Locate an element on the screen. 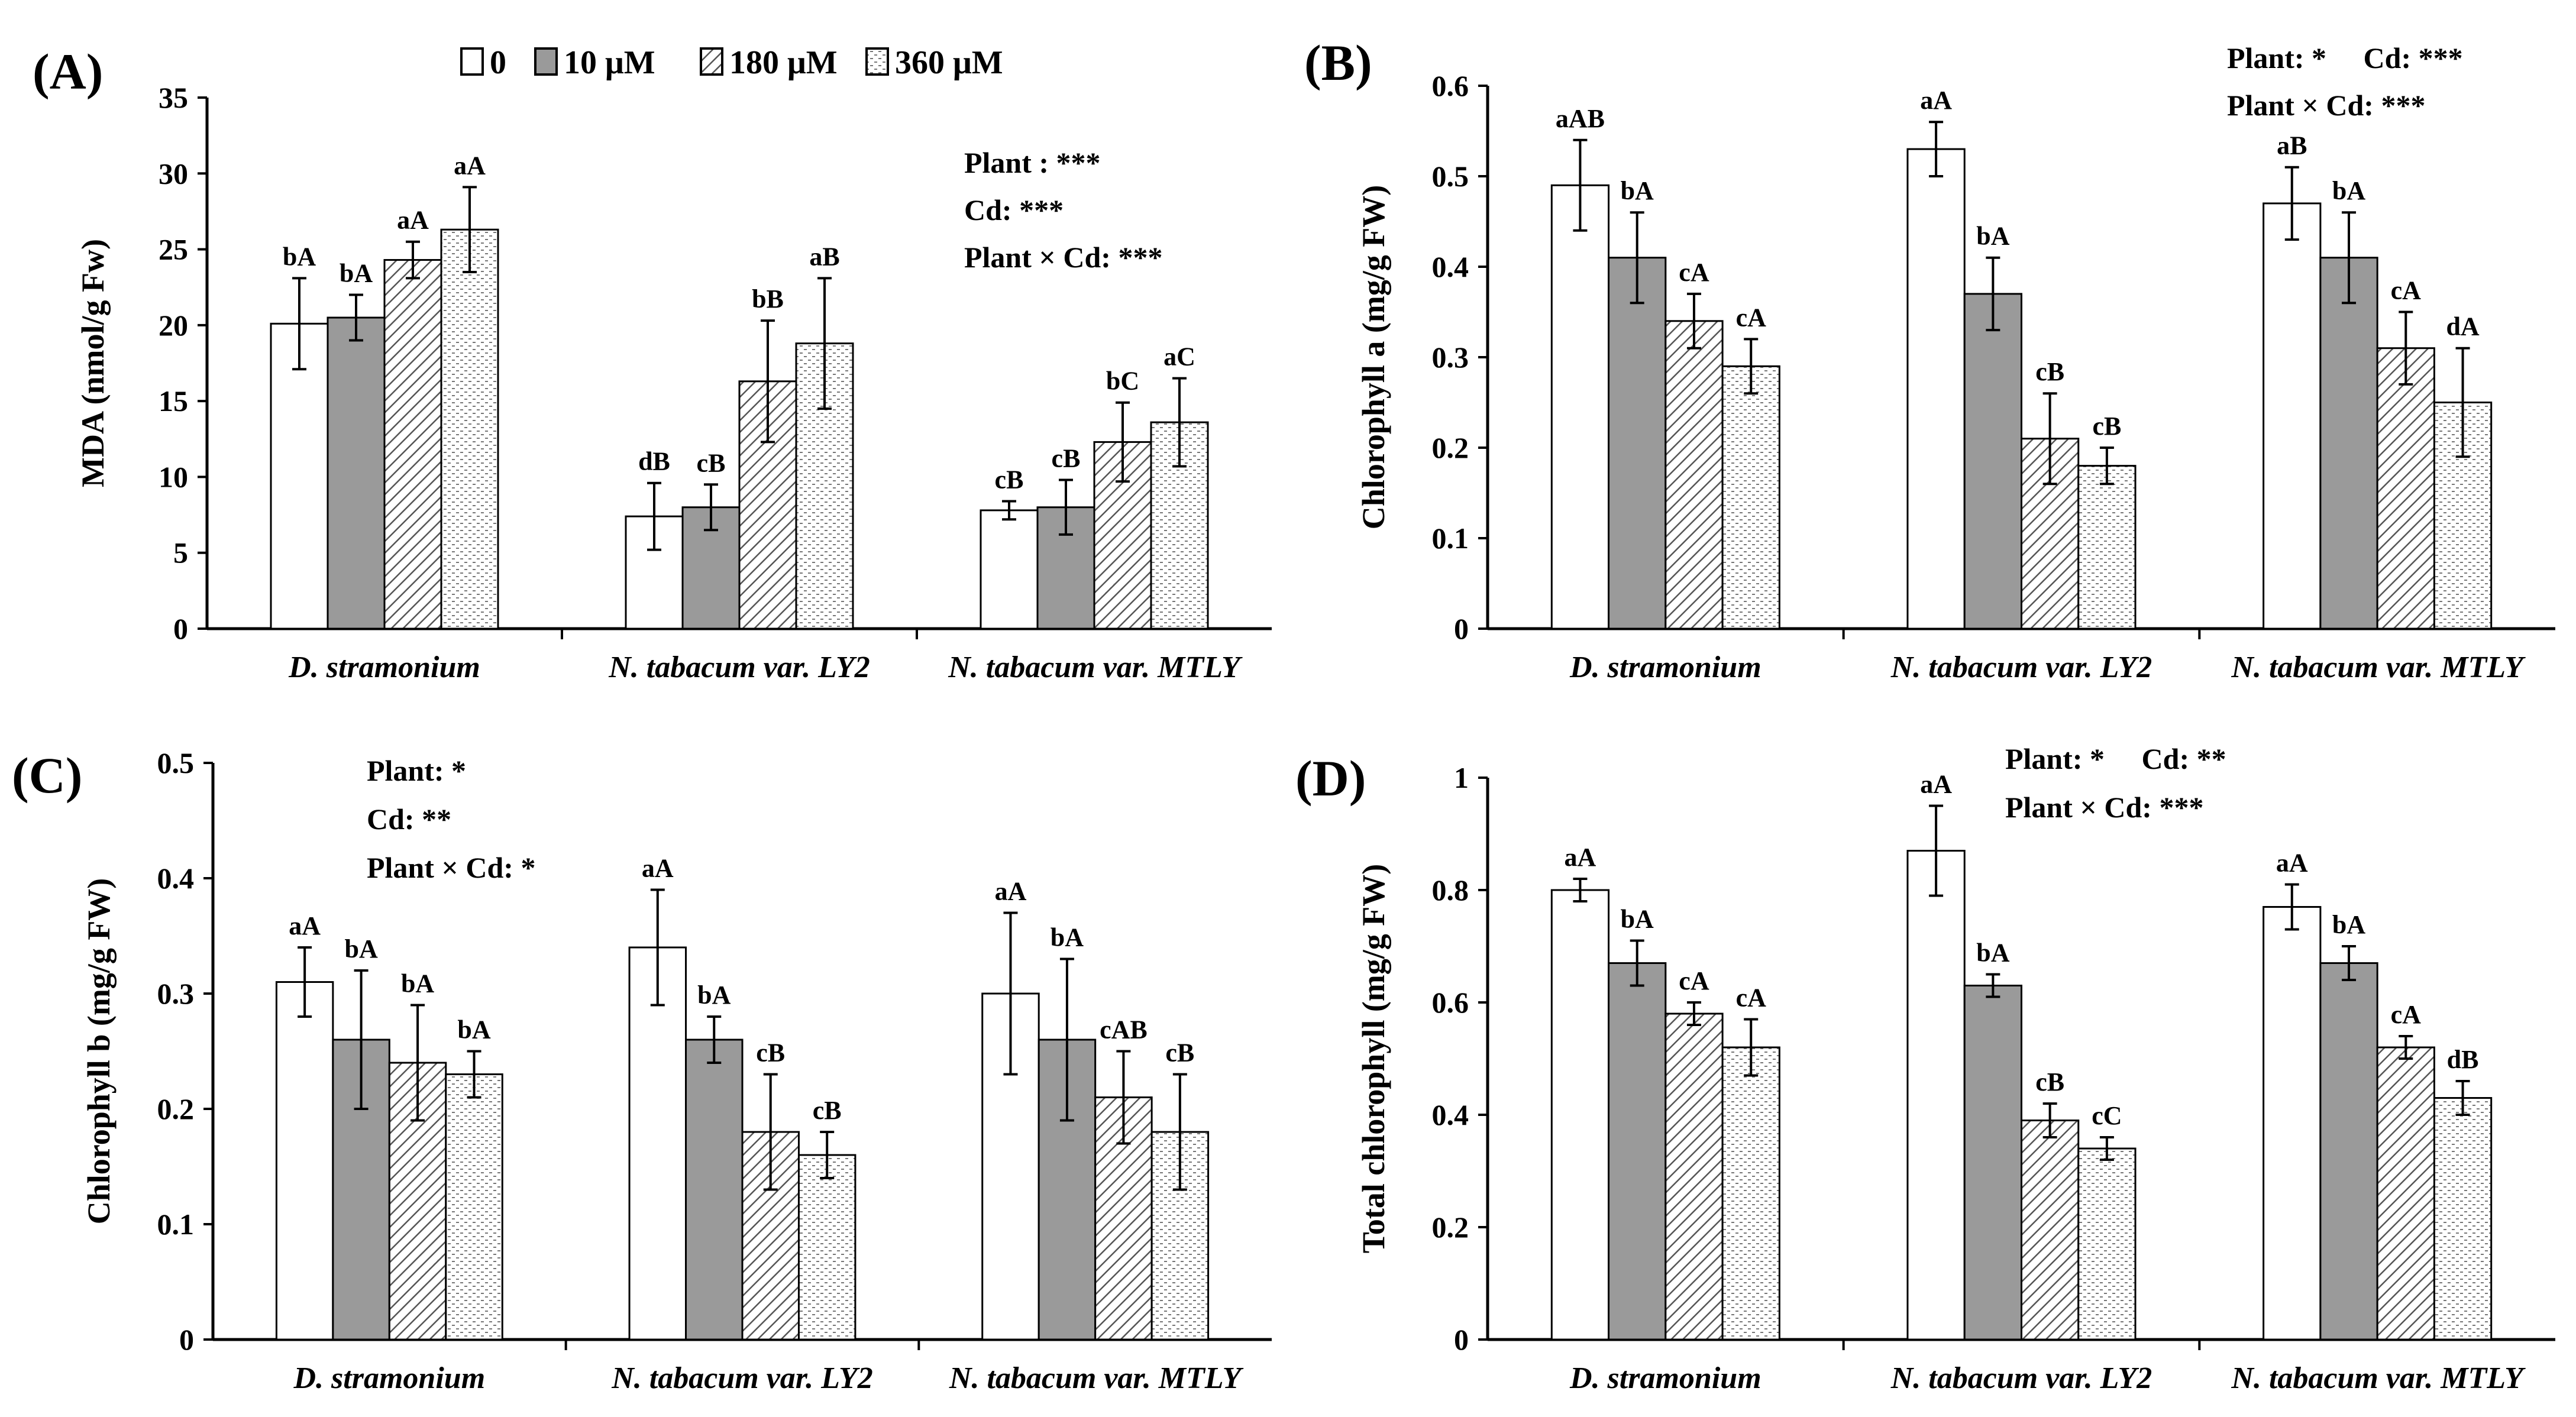  bar-n-tabacum-var-mtly-10-m is located at coordinates (2348, 1151).